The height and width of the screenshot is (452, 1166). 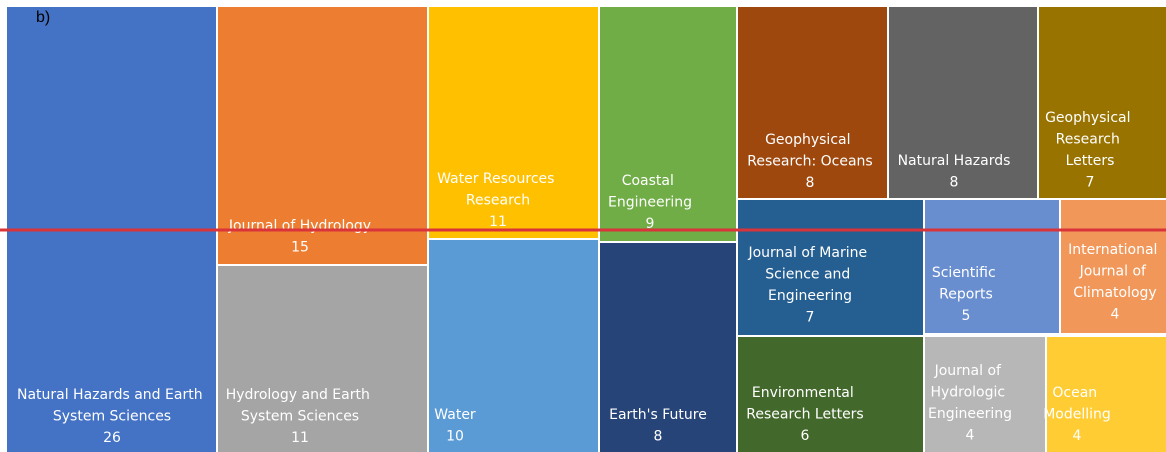 I want to click on tile-name: Environmental Research Letters, so click(x=804, y=404).